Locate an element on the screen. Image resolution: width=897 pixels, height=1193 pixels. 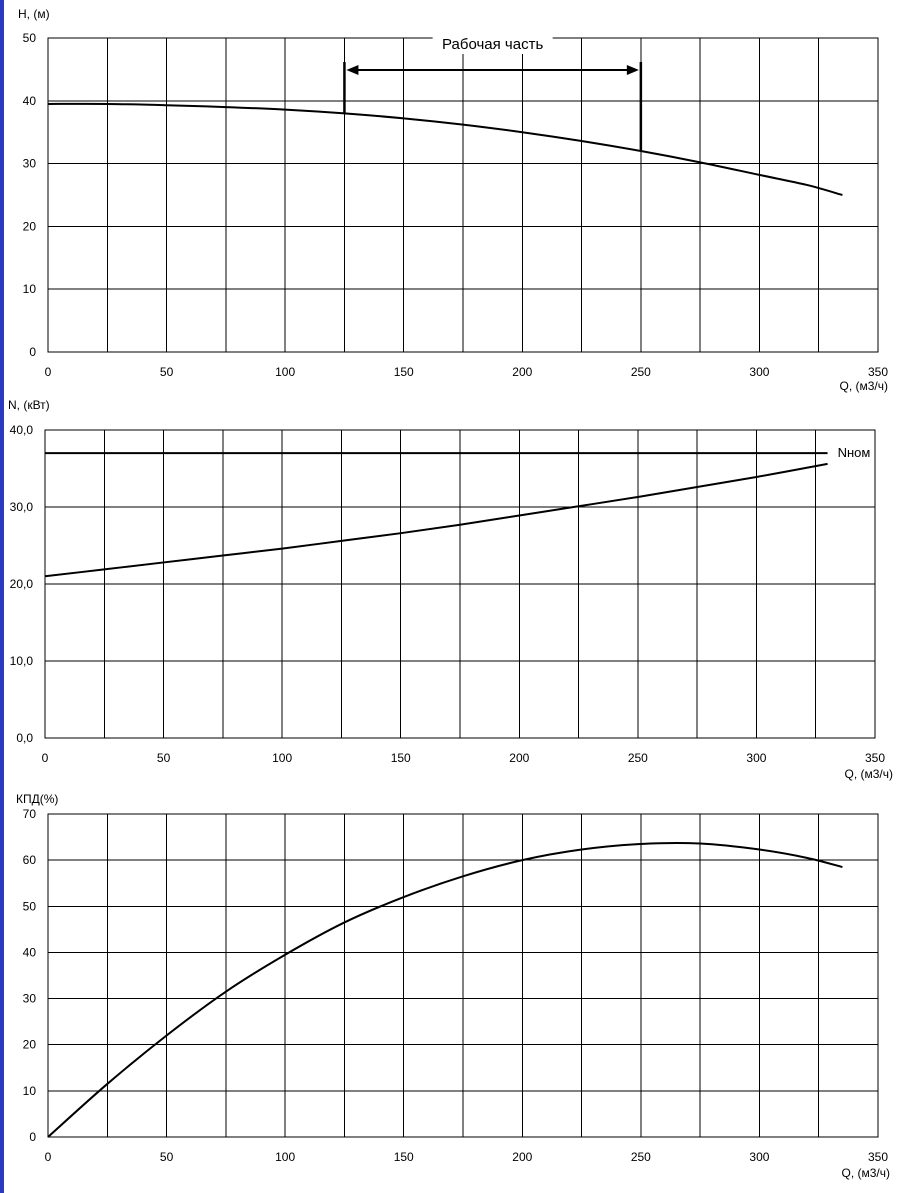
power-x-tick-label: 350 is located at coordinates (875, 758).